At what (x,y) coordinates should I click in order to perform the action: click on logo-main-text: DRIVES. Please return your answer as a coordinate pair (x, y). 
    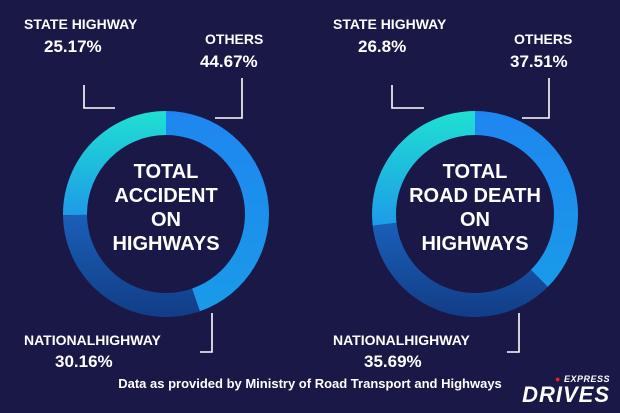
    Looking at the image, I should click on (566, 394).